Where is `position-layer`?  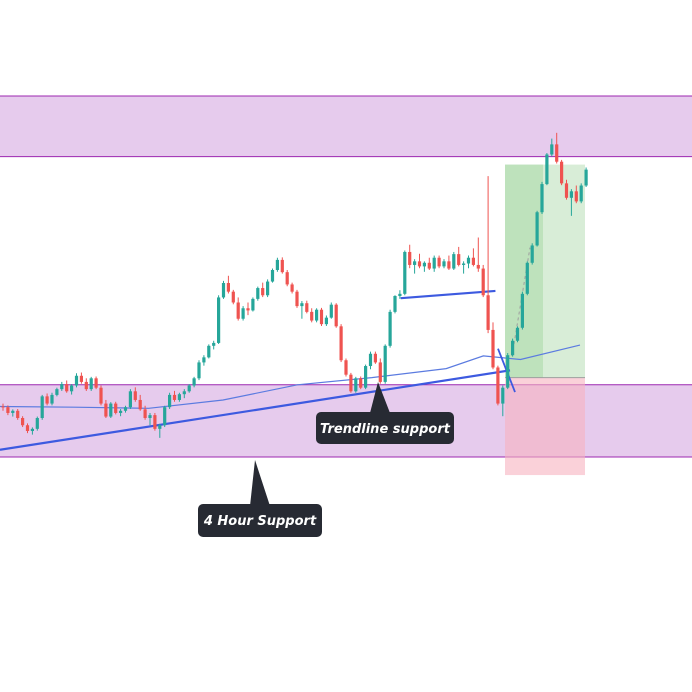 position-layer is located at coordinates (545, 320).